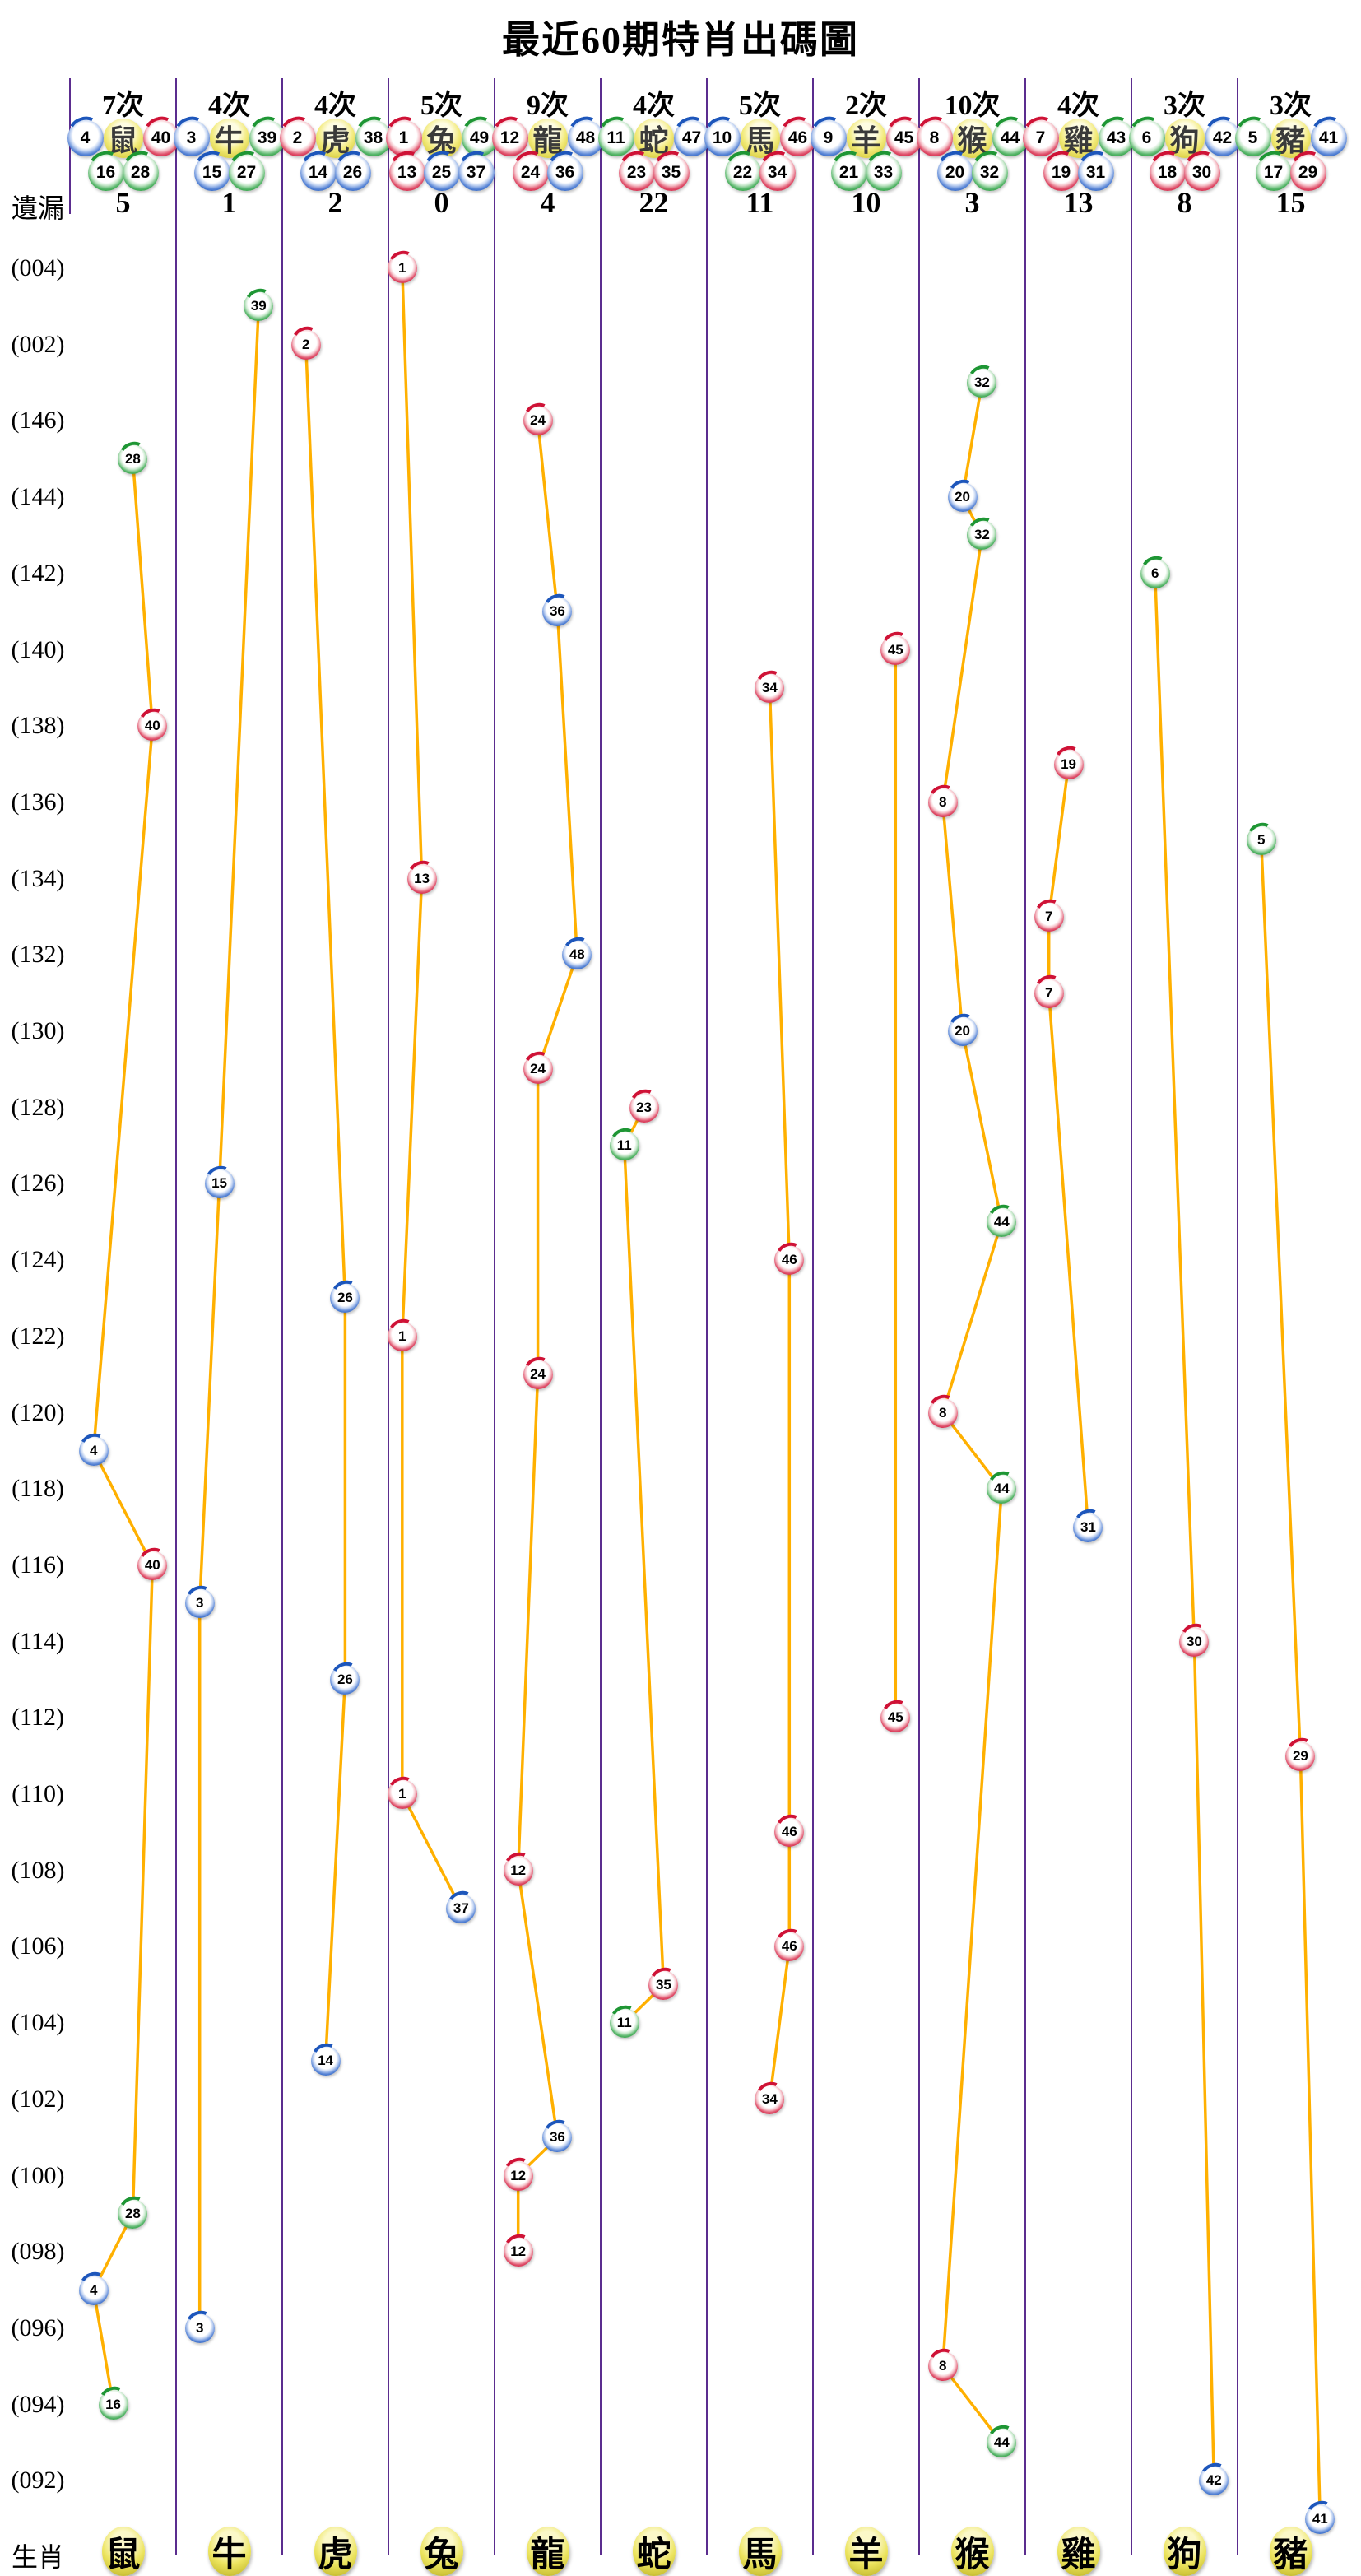 This screenshot has width=1361, height=2576. Describe the element at coordinates (38, 344) in the screenshot. I see `row-label-002: (002)` at that location.